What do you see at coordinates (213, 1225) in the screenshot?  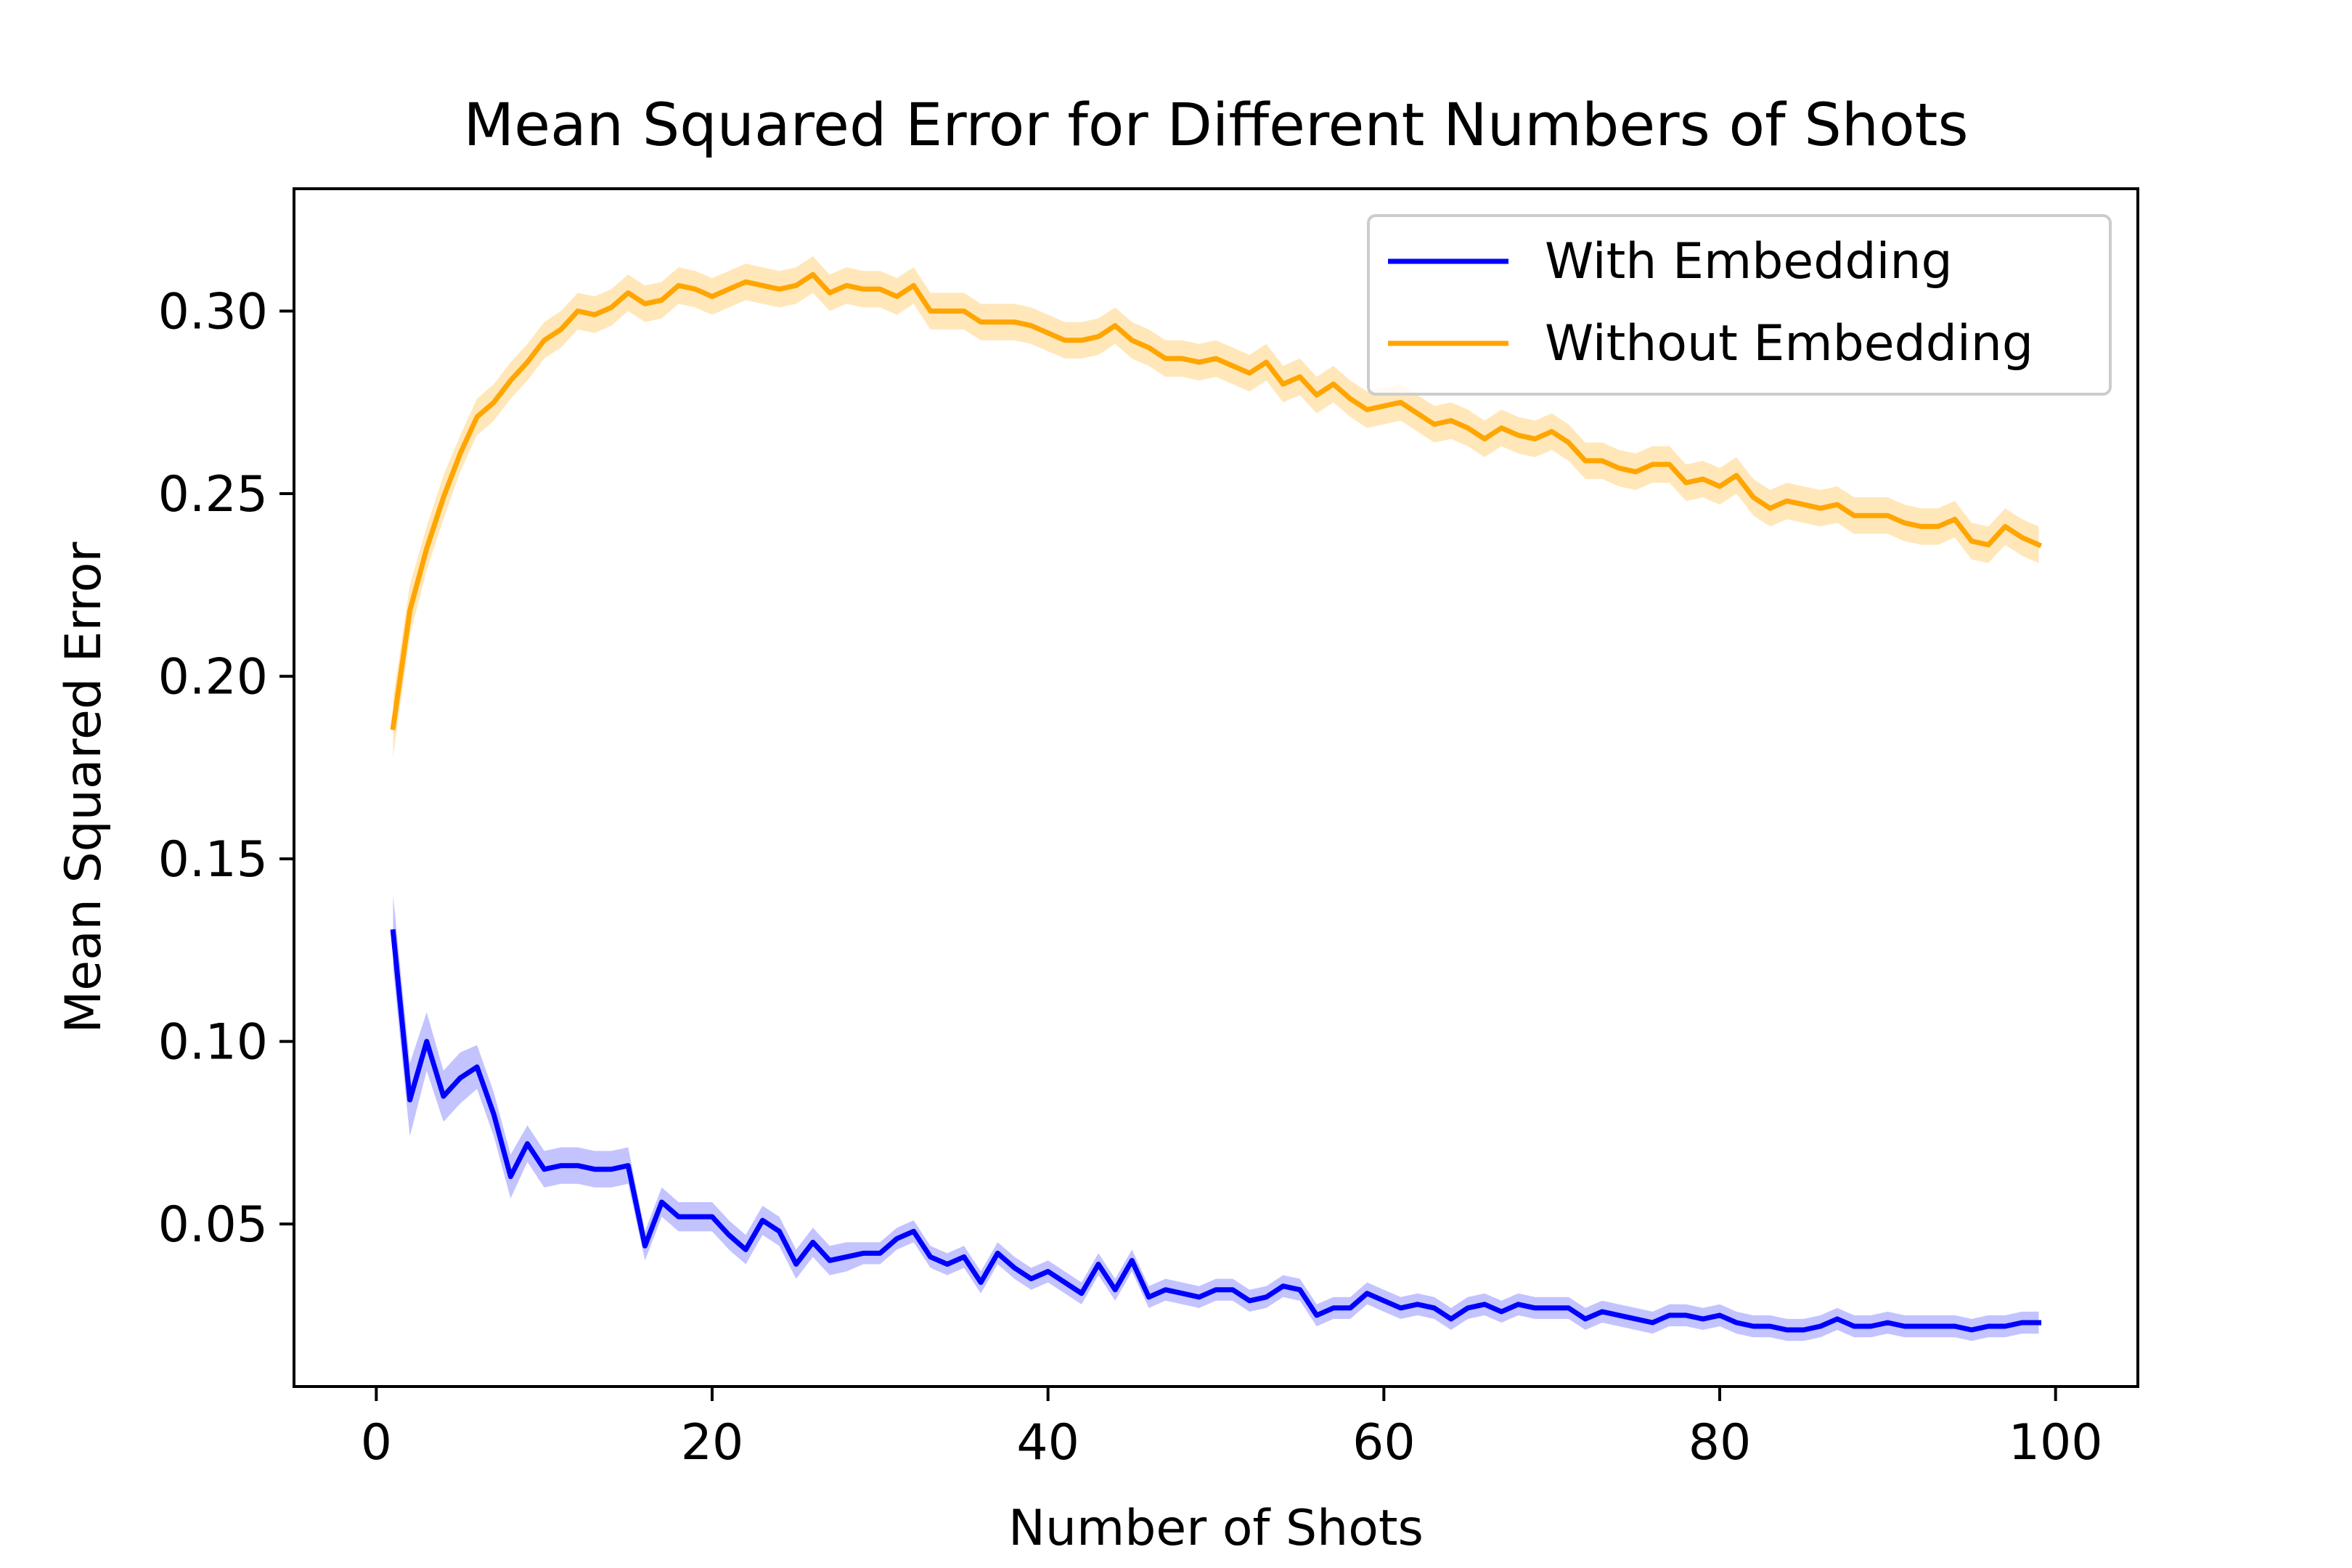 I see `y-tick-label: 0.05` at bounding box center [213, 1225].